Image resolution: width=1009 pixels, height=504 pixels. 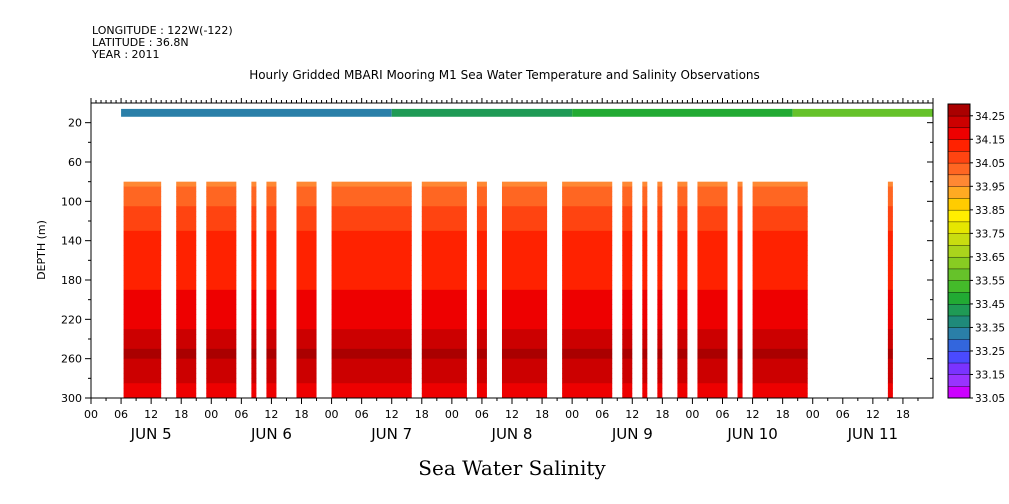 I want to click on y-axis-label: DEPTH (m), so click(x=41, y=250).